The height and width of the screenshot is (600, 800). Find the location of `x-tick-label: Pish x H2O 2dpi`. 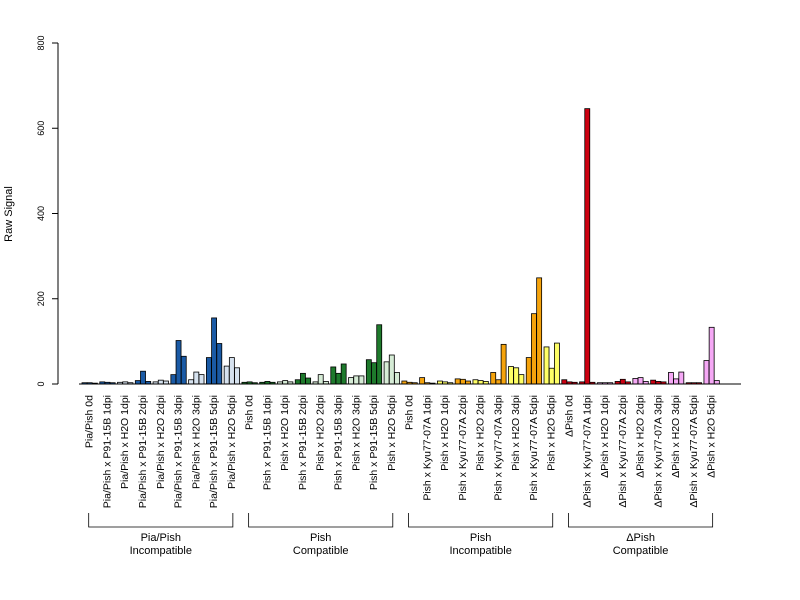

x-tick-label: Pish x H2O 2dpi is located at coordinates (321, 433).